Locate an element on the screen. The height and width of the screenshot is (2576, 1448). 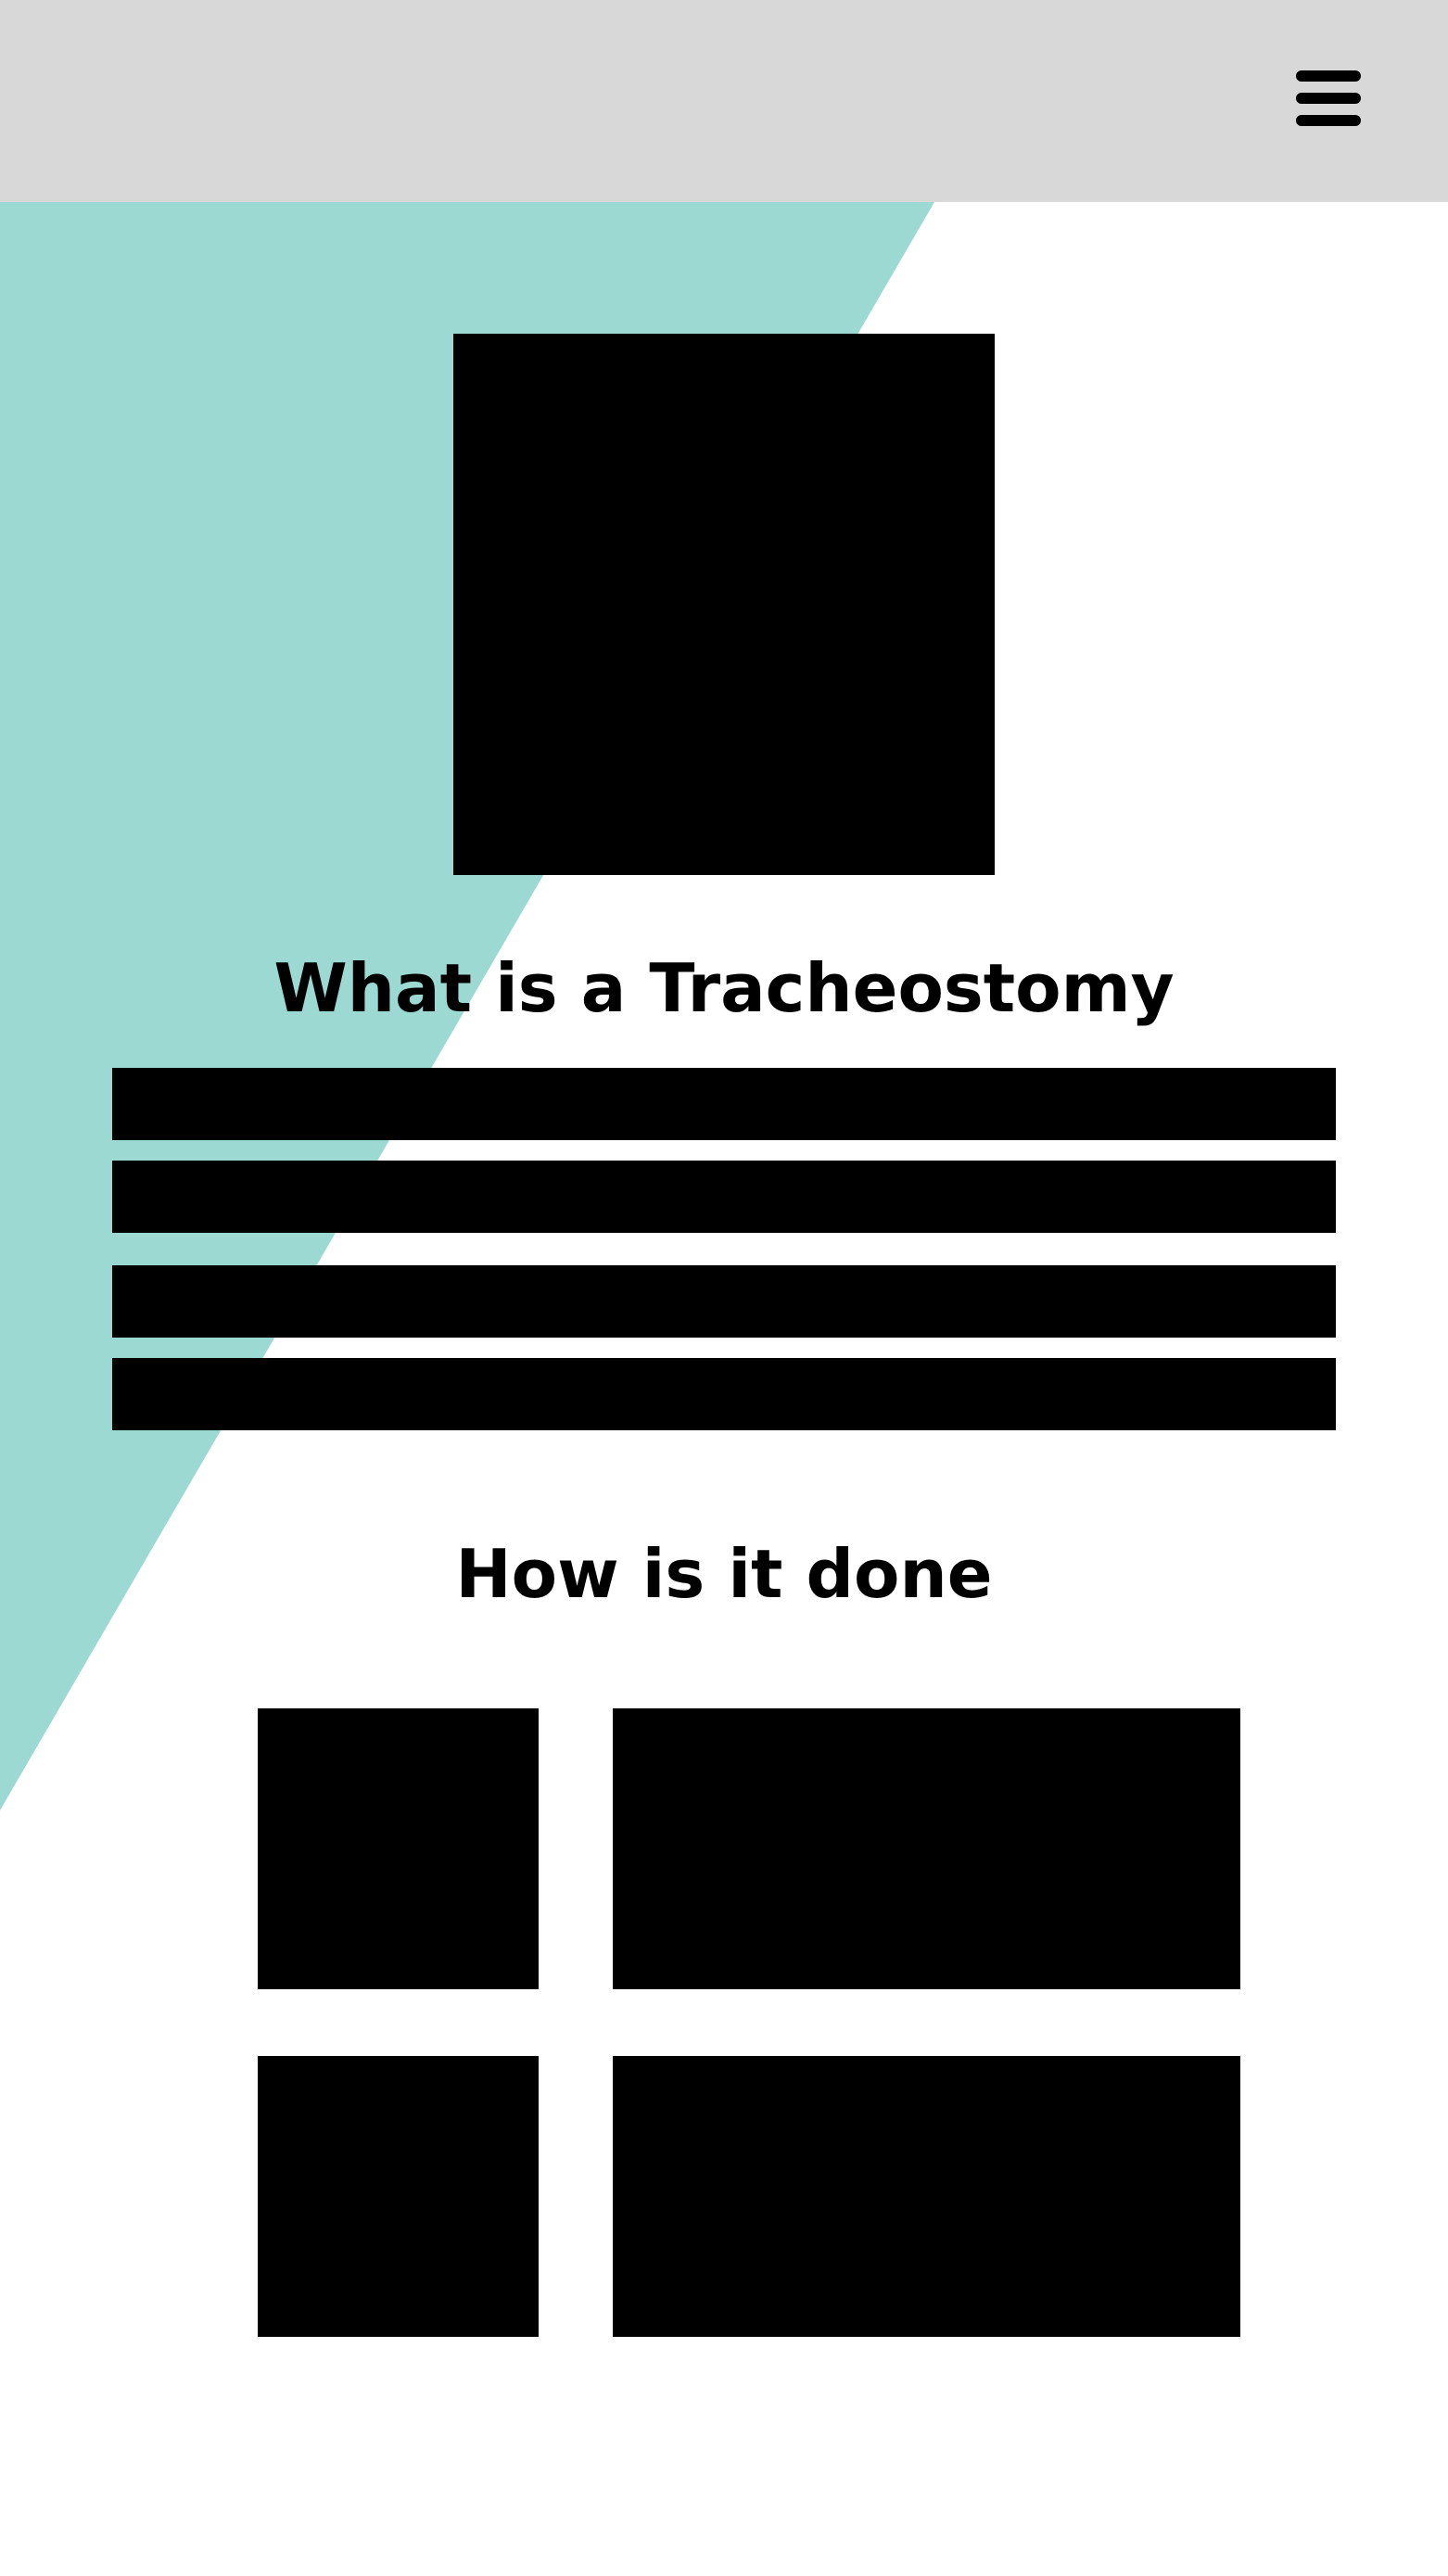
hamburger-menu-icon is located at coordinates (1328, 99).